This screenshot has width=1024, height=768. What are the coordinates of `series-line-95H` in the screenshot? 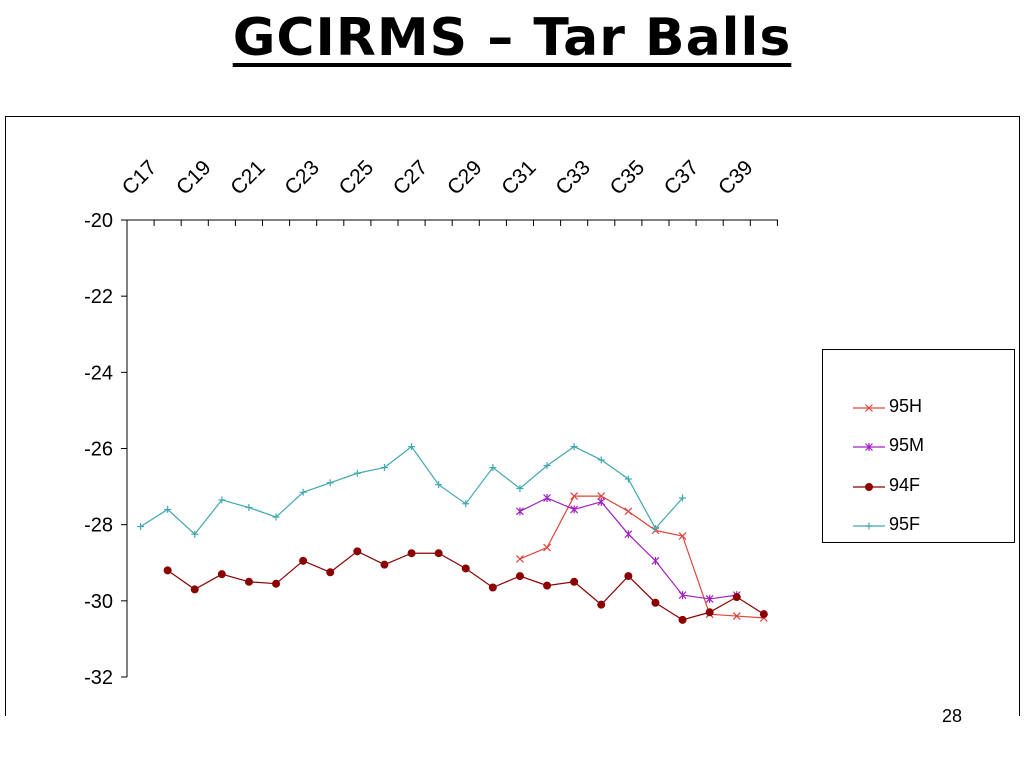 It's located at (641, 557).